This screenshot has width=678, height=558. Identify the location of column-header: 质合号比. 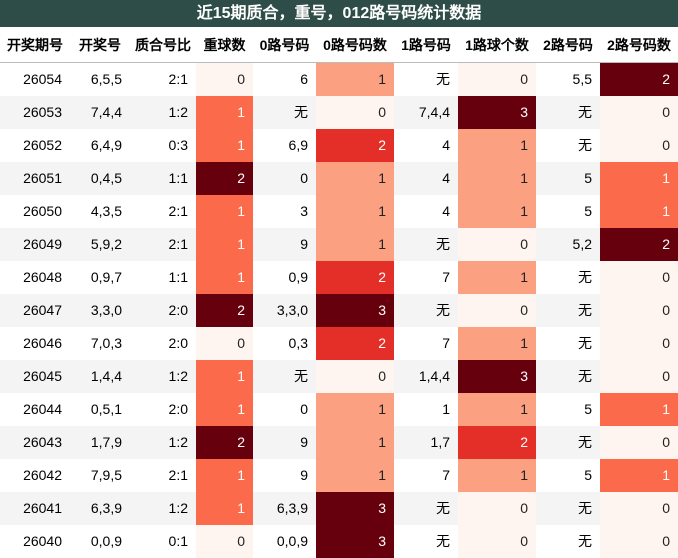
(163, 45).